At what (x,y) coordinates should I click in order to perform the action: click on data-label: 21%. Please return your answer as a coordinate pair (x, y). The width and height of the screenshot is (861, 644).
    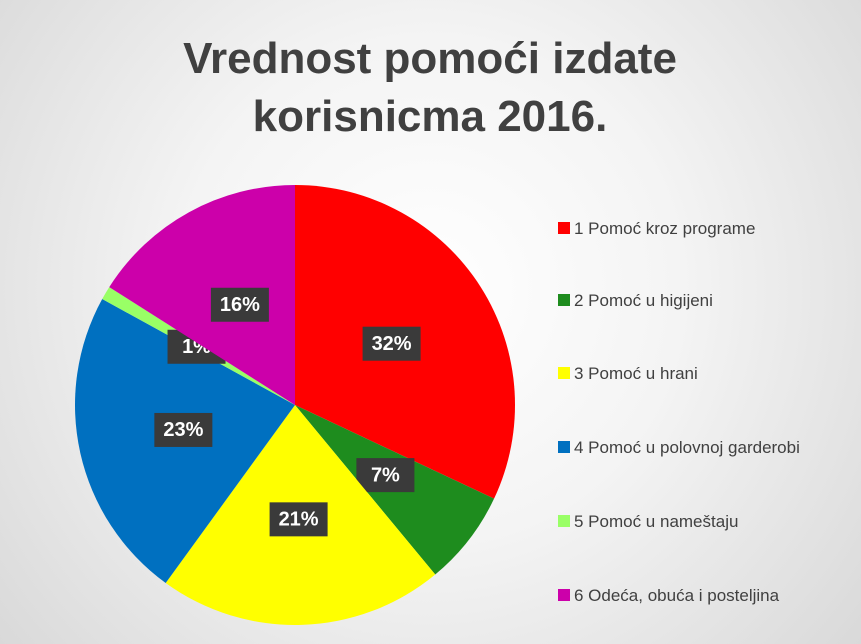
    Looking at the image, I should click on (299, 520).